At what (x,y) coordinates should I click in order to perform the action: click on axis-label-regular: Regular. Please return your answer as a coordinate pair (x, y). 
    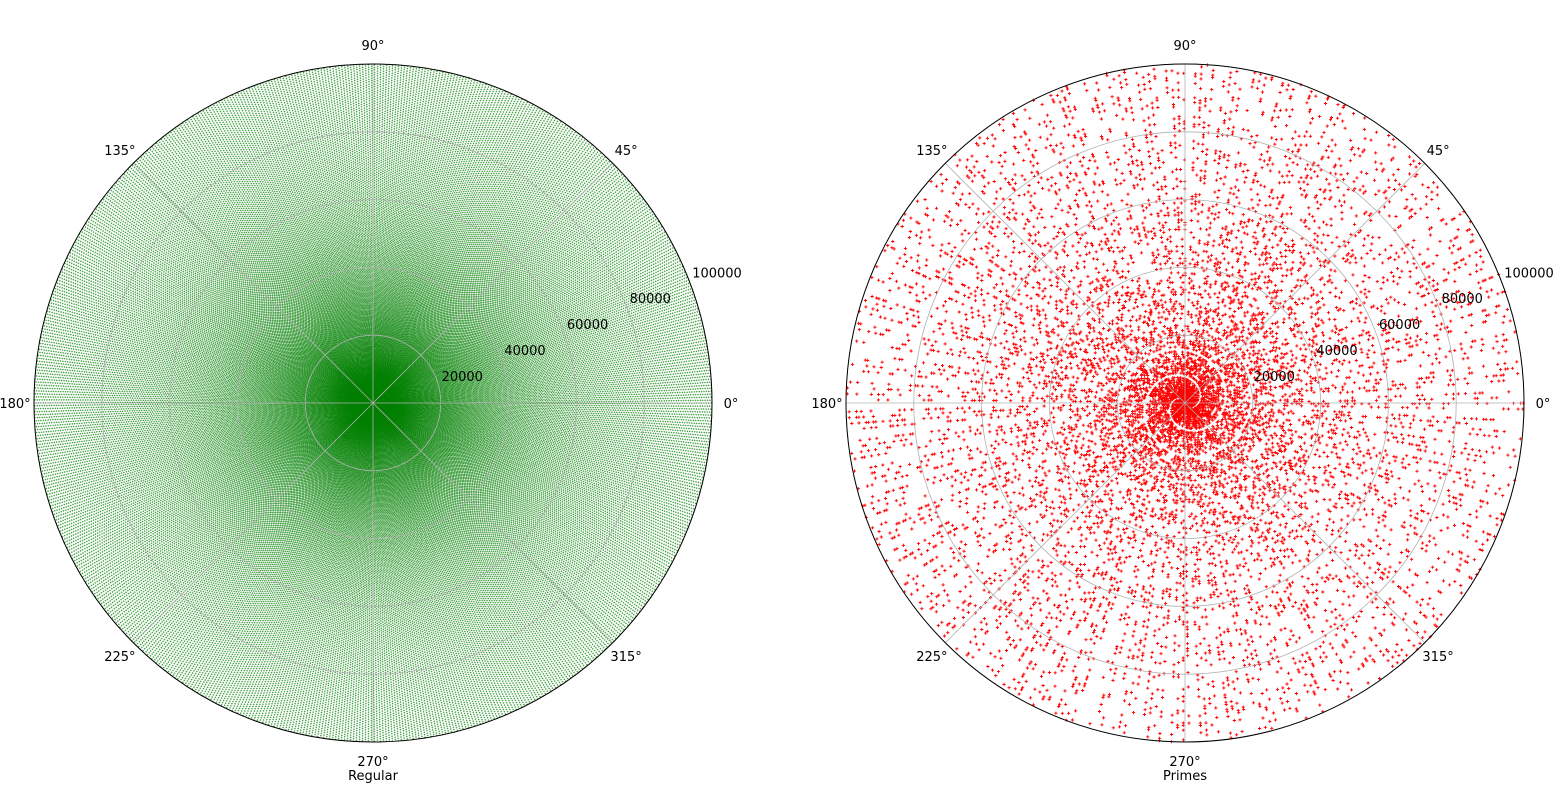
    Looking at the image, I should click on (373, 776).